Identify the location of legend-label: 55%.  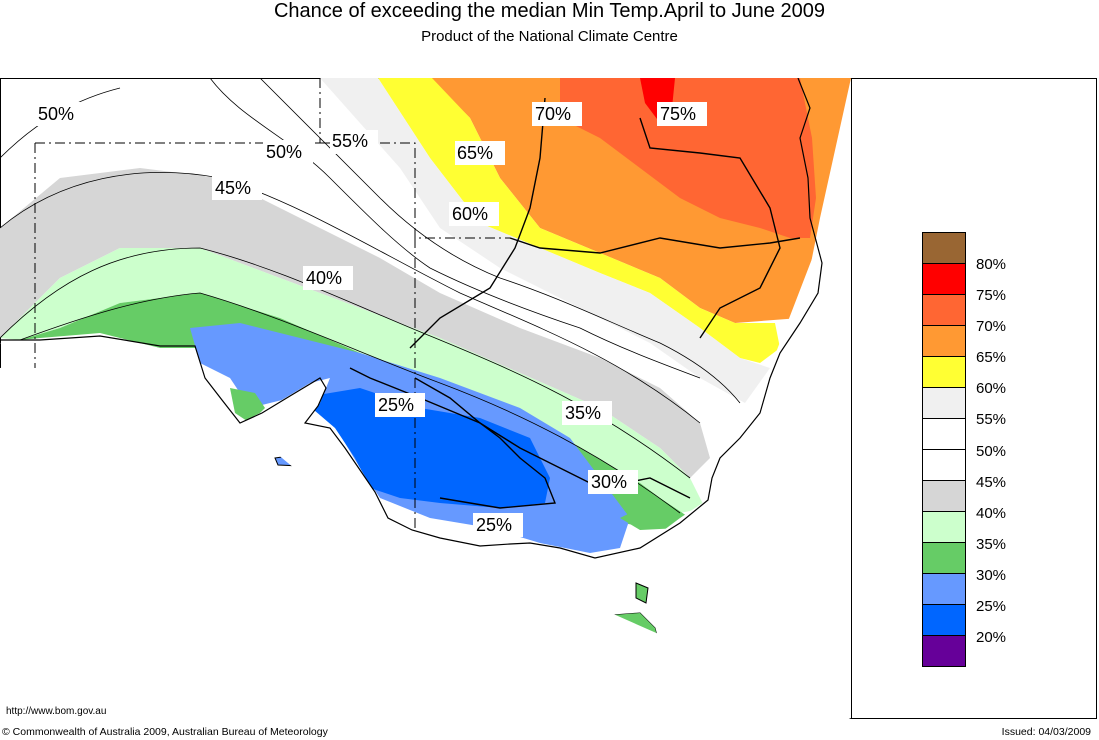
(991, 420).